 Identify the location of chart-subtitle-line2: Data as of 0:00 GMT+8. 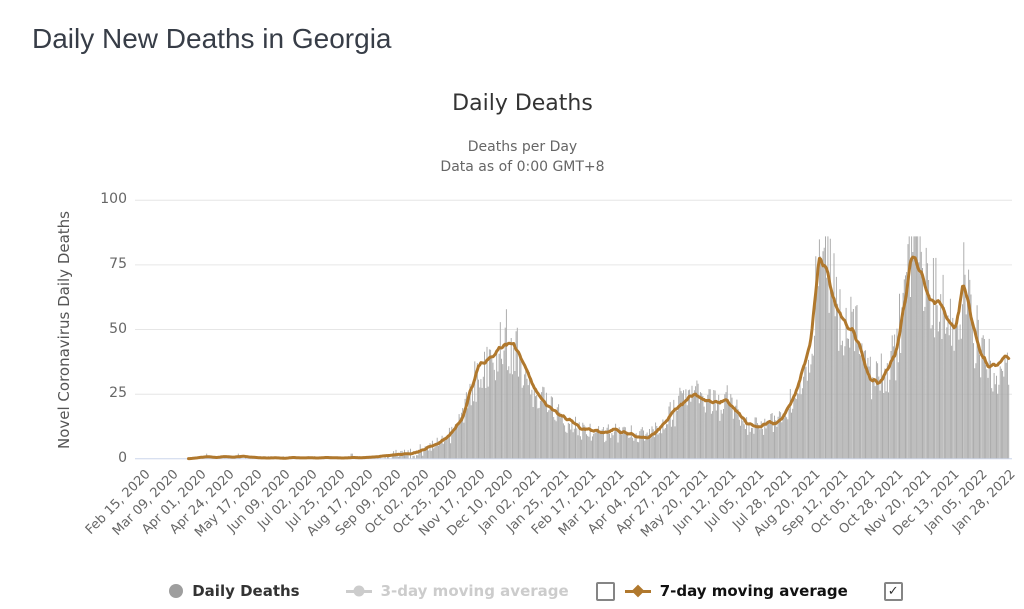
(522, 167).